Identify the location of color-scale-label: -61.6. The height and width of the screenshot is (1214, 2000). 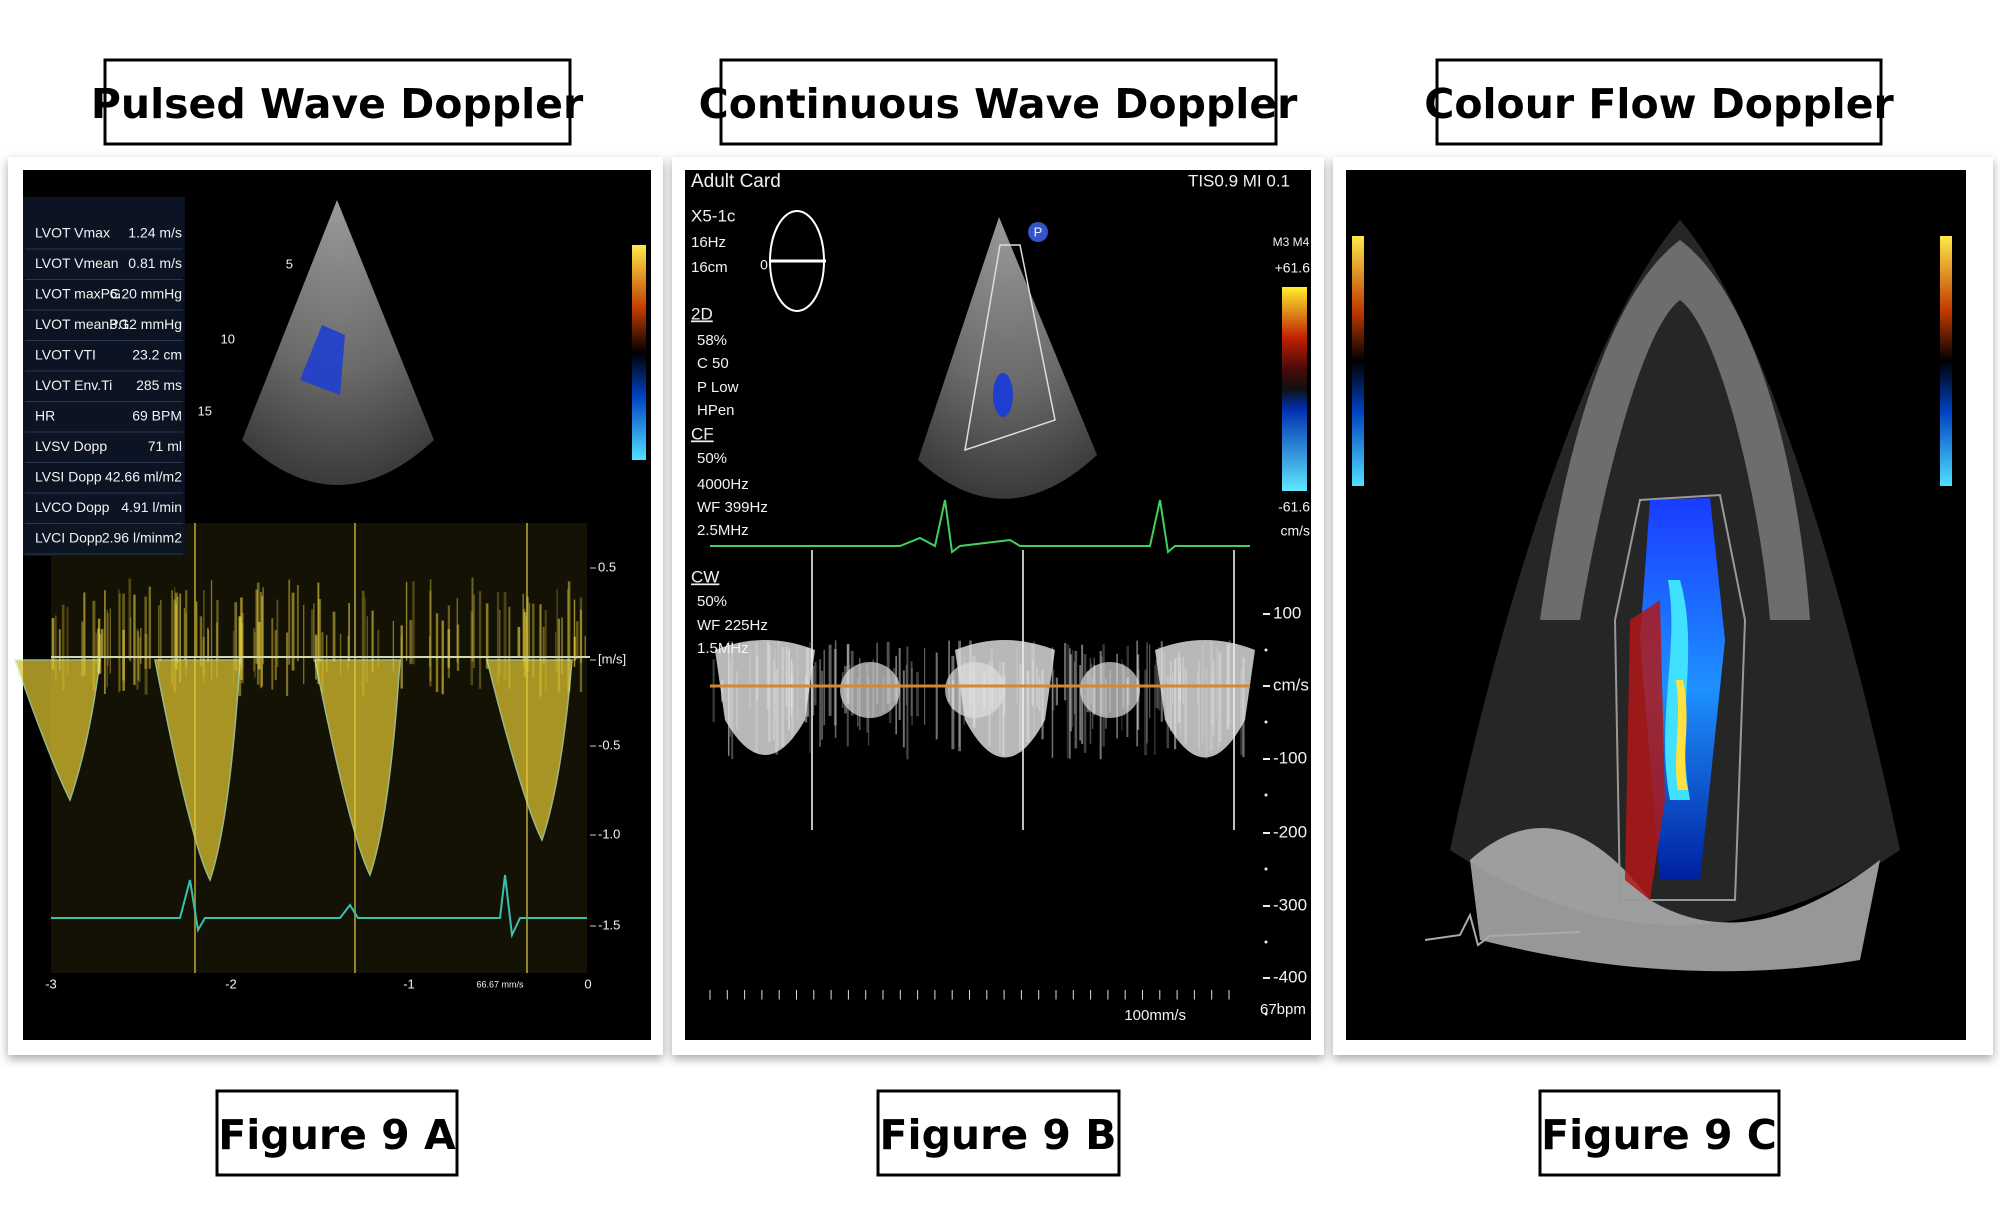
(1294, 507).